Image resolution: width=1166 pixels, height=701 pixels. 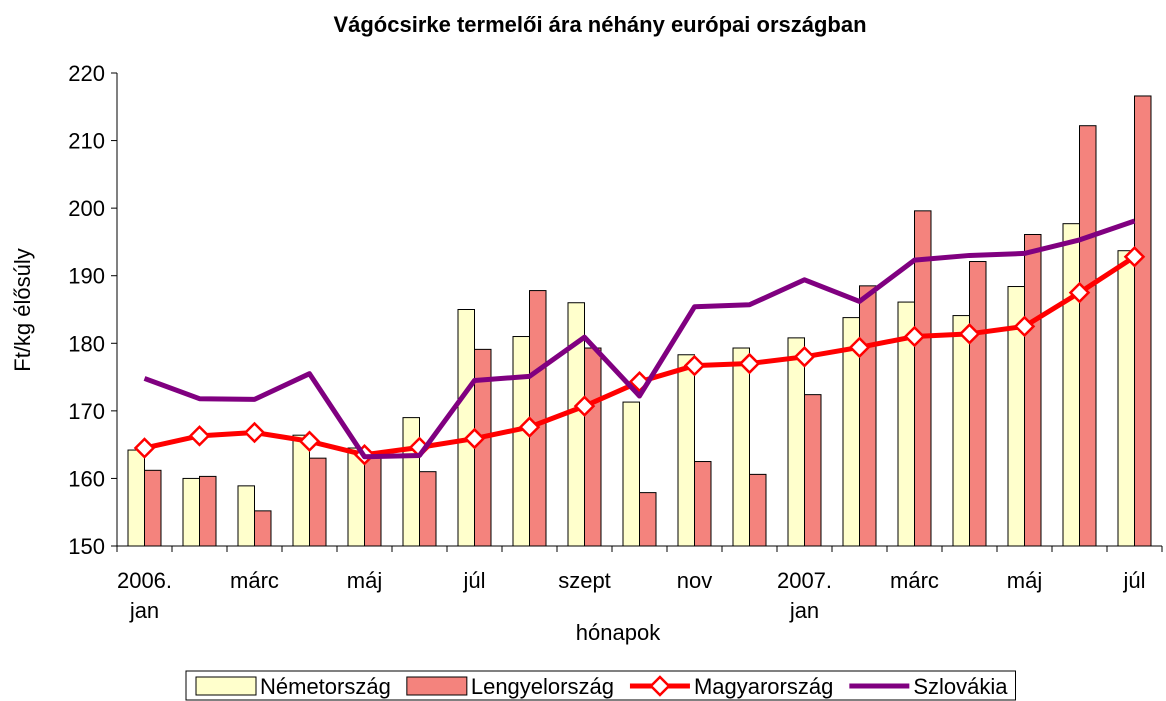 What do you see at coordinates (86, 276) in the screenshot?
I see `y-tick-label: 190` at bounding box center [86, 276].